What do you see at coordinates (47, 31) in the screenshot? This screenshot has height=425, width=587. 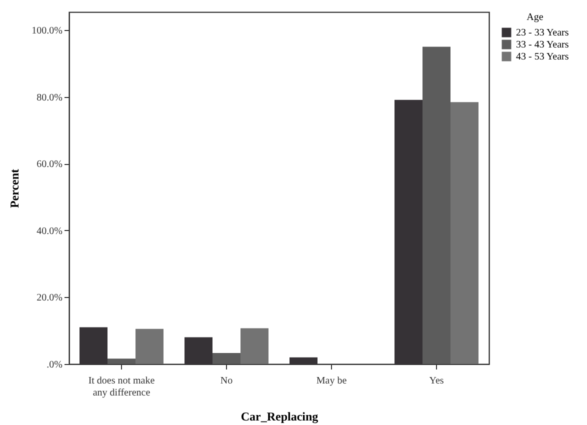 I see `y-tick-label: 100.0%` at bounding box center [47, 31].